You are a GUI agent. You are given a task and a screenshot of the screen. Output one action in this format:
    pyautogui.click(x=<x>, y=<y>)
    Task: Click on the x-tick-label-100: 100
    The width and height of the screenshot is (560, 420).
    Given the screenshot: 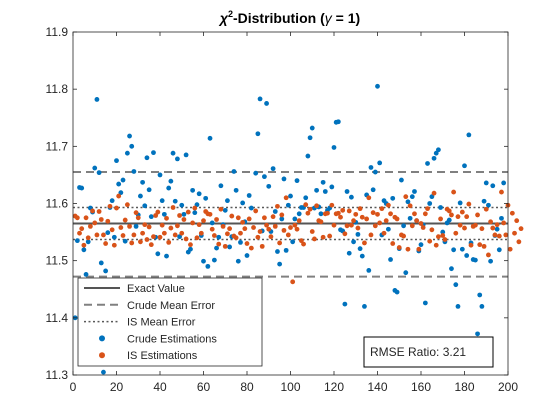 What is the action you would take?
    pyautogui.click(x=290, y=387)
    